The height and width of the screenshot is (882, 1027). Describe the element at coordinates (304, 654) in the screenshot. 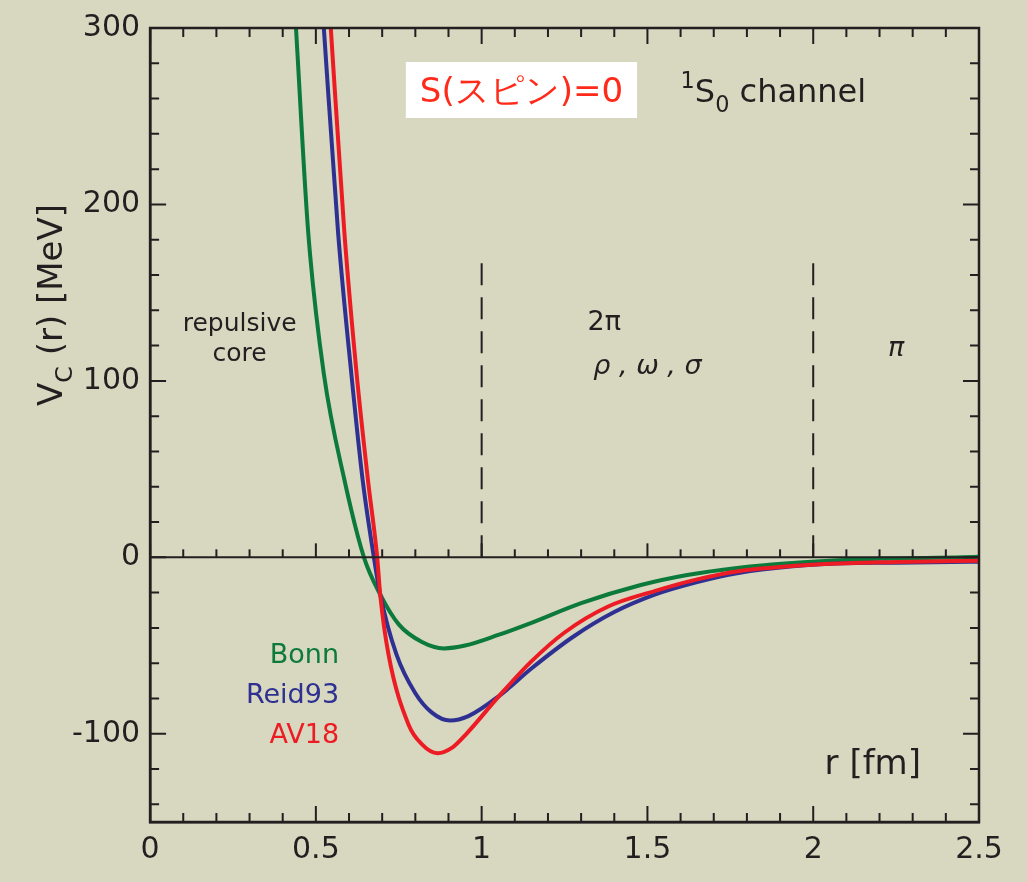

I see `text: Bonn` at that location.